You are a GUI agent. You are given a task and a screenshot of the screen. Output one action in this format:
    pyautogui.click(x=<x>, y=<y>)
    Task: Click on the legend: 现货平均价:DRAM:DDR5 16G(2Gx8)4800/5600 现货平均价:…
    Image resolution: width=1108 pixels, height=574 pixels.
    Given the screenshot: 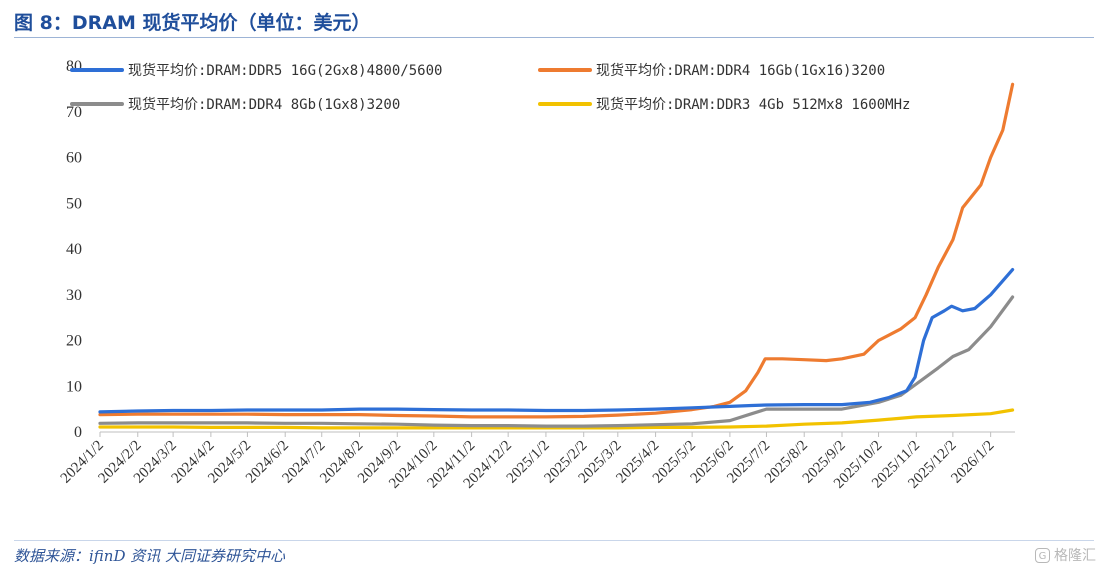 What is the action you would take?
    pyautogui.click(x=490, y=87)
    